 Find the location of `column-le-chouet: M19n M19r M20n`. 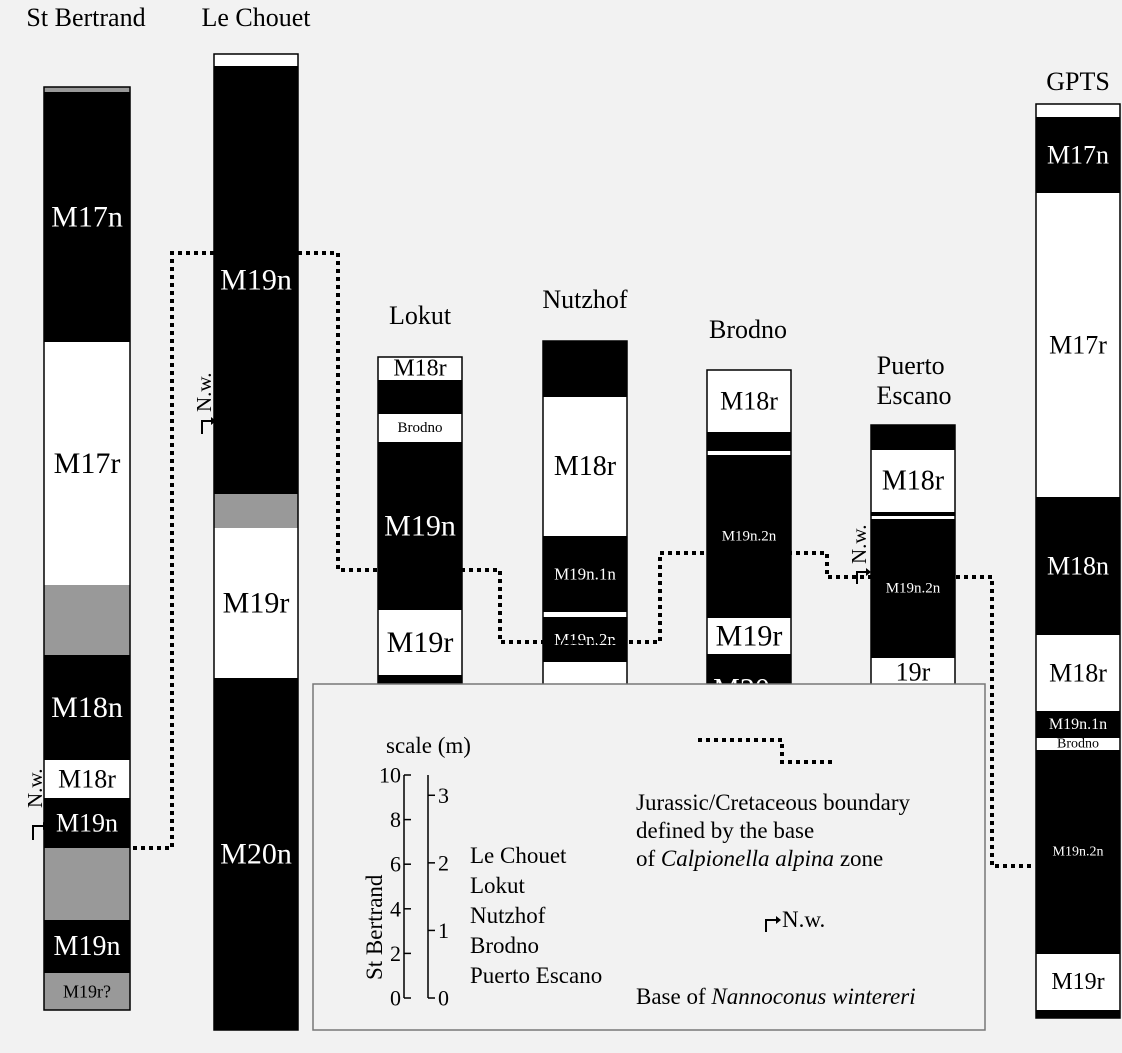

column-le-chouet: M19n M19r M20n is located at coordinates (256, 542).